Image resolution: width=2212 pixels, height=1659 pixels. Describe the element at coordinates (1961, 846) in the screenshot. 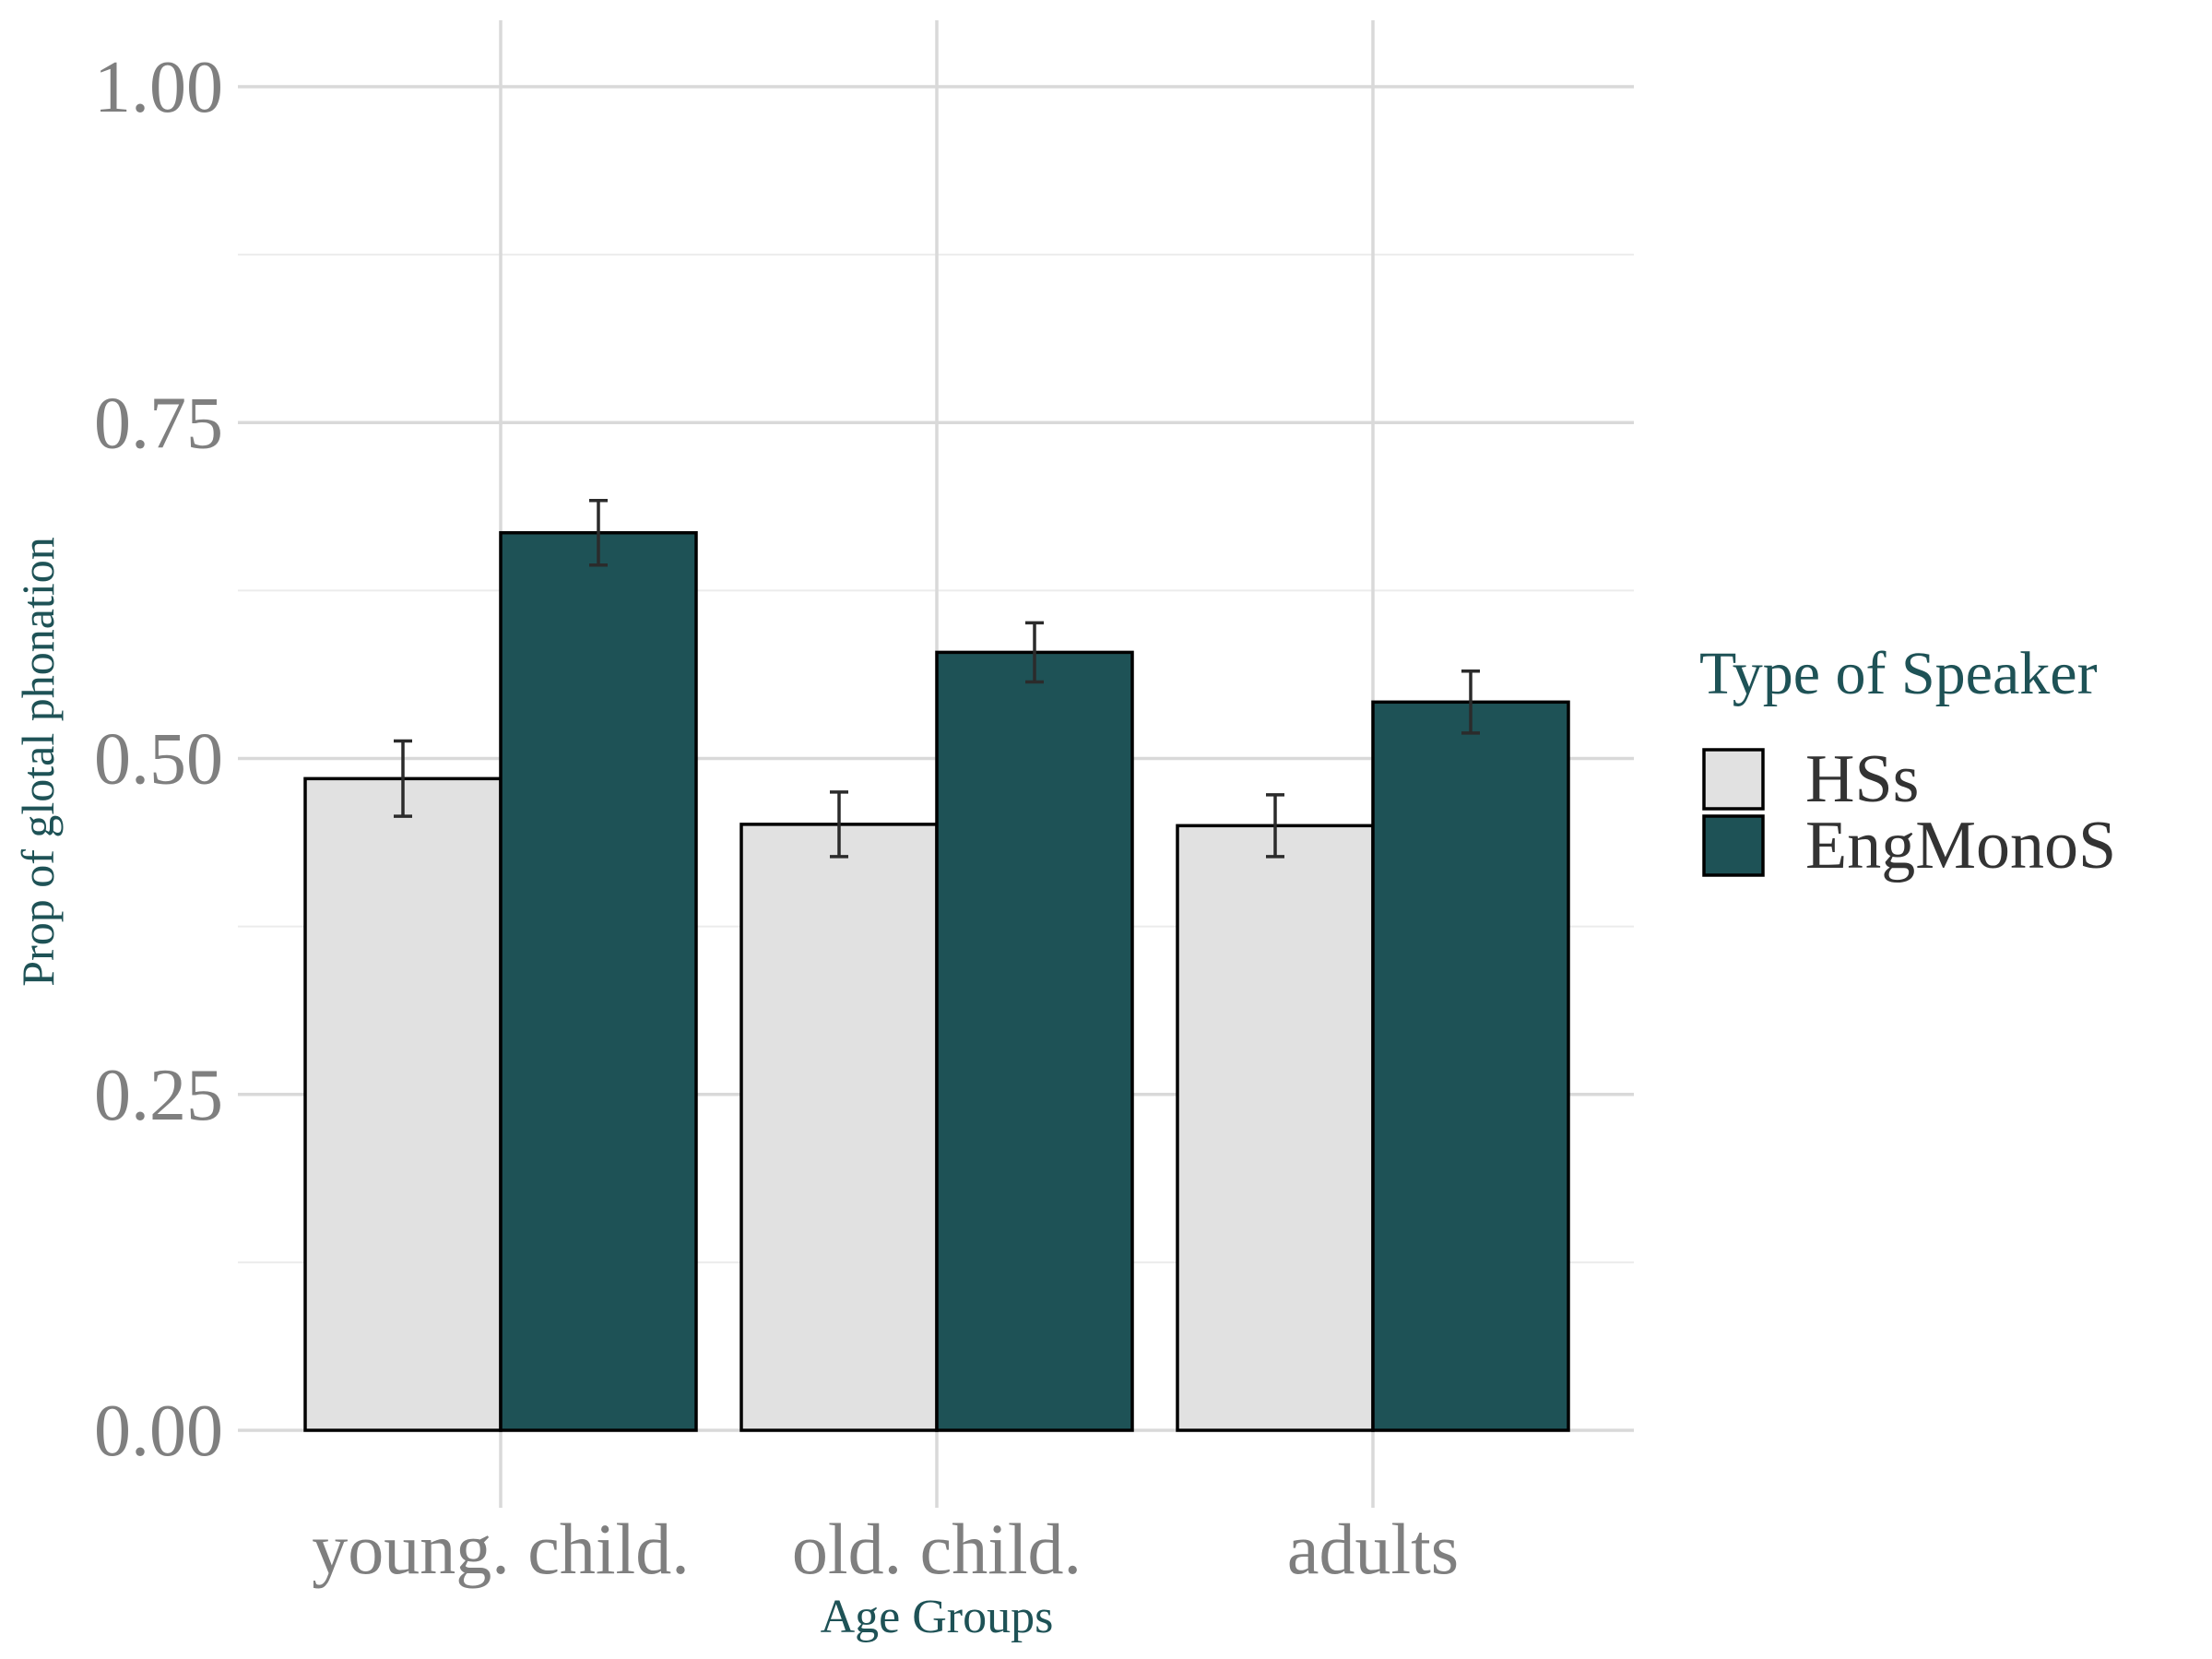

I see `legend-label: EngMonoS` at that location.